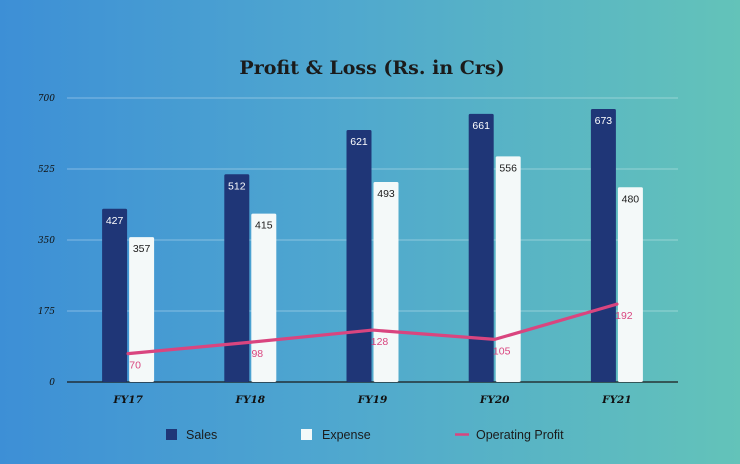 This screenshot has height=464, width=740. What do you see at coordinates (46, 170) in the screenshot?
I see `y-tick-label: 525` at bounding box center [46, 170].